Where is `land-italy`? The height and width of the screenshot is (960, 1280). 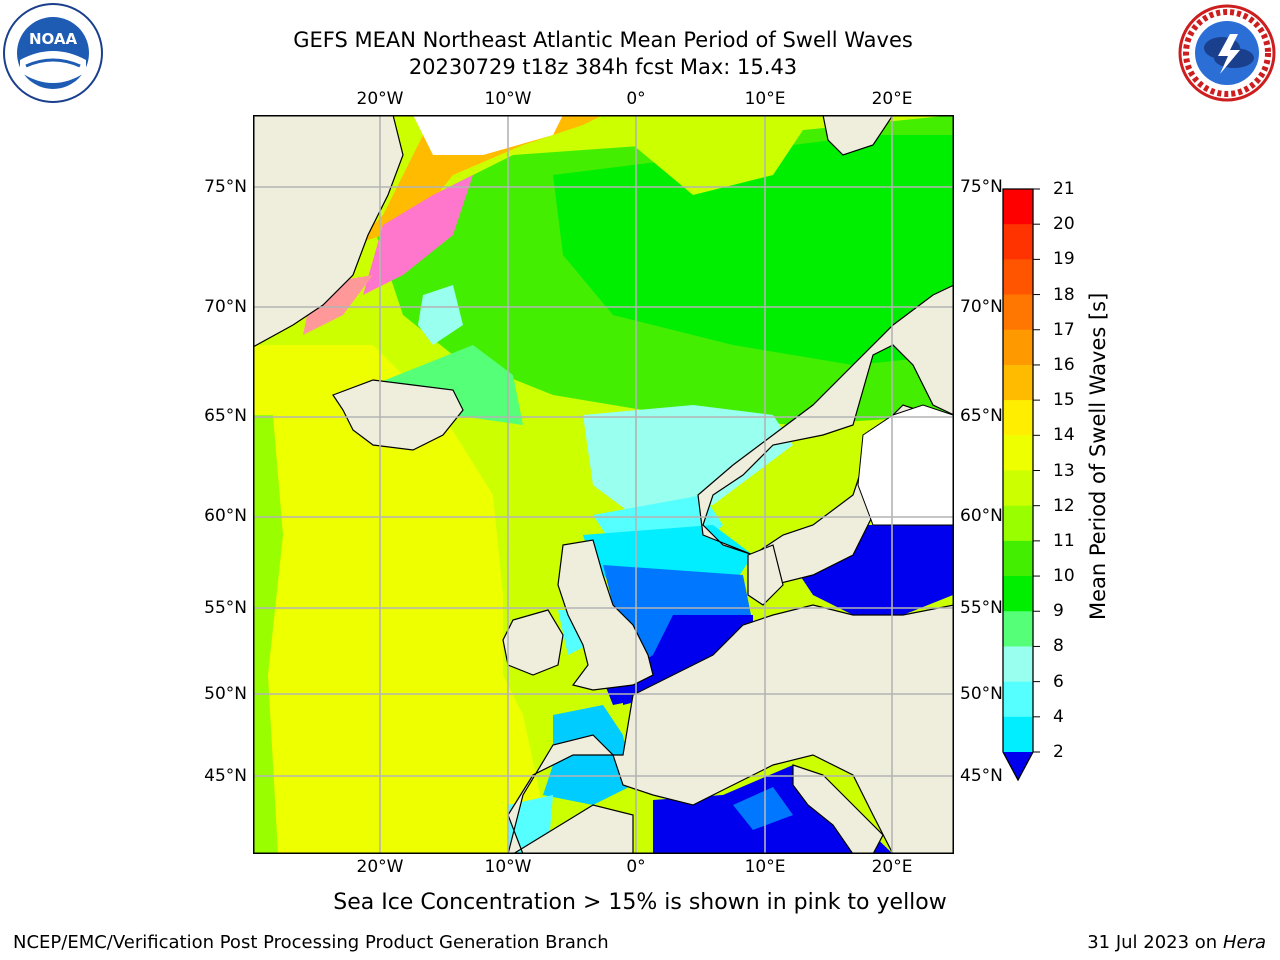 land-italy is located at coordinates (838, 809).